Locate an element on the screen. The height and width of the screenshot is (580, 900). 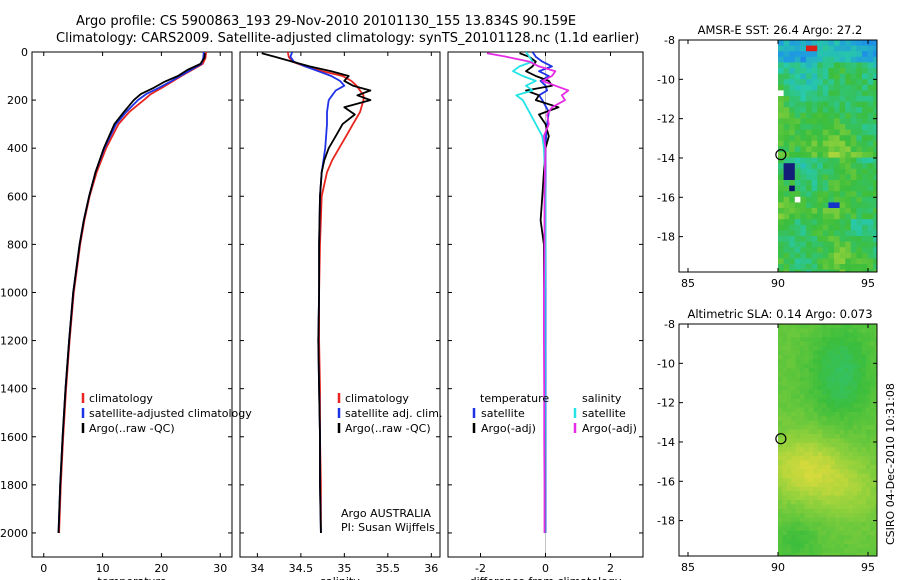
difference-legend-entry-salinity: Argo(-adj) is located at coordinates (609, 428).